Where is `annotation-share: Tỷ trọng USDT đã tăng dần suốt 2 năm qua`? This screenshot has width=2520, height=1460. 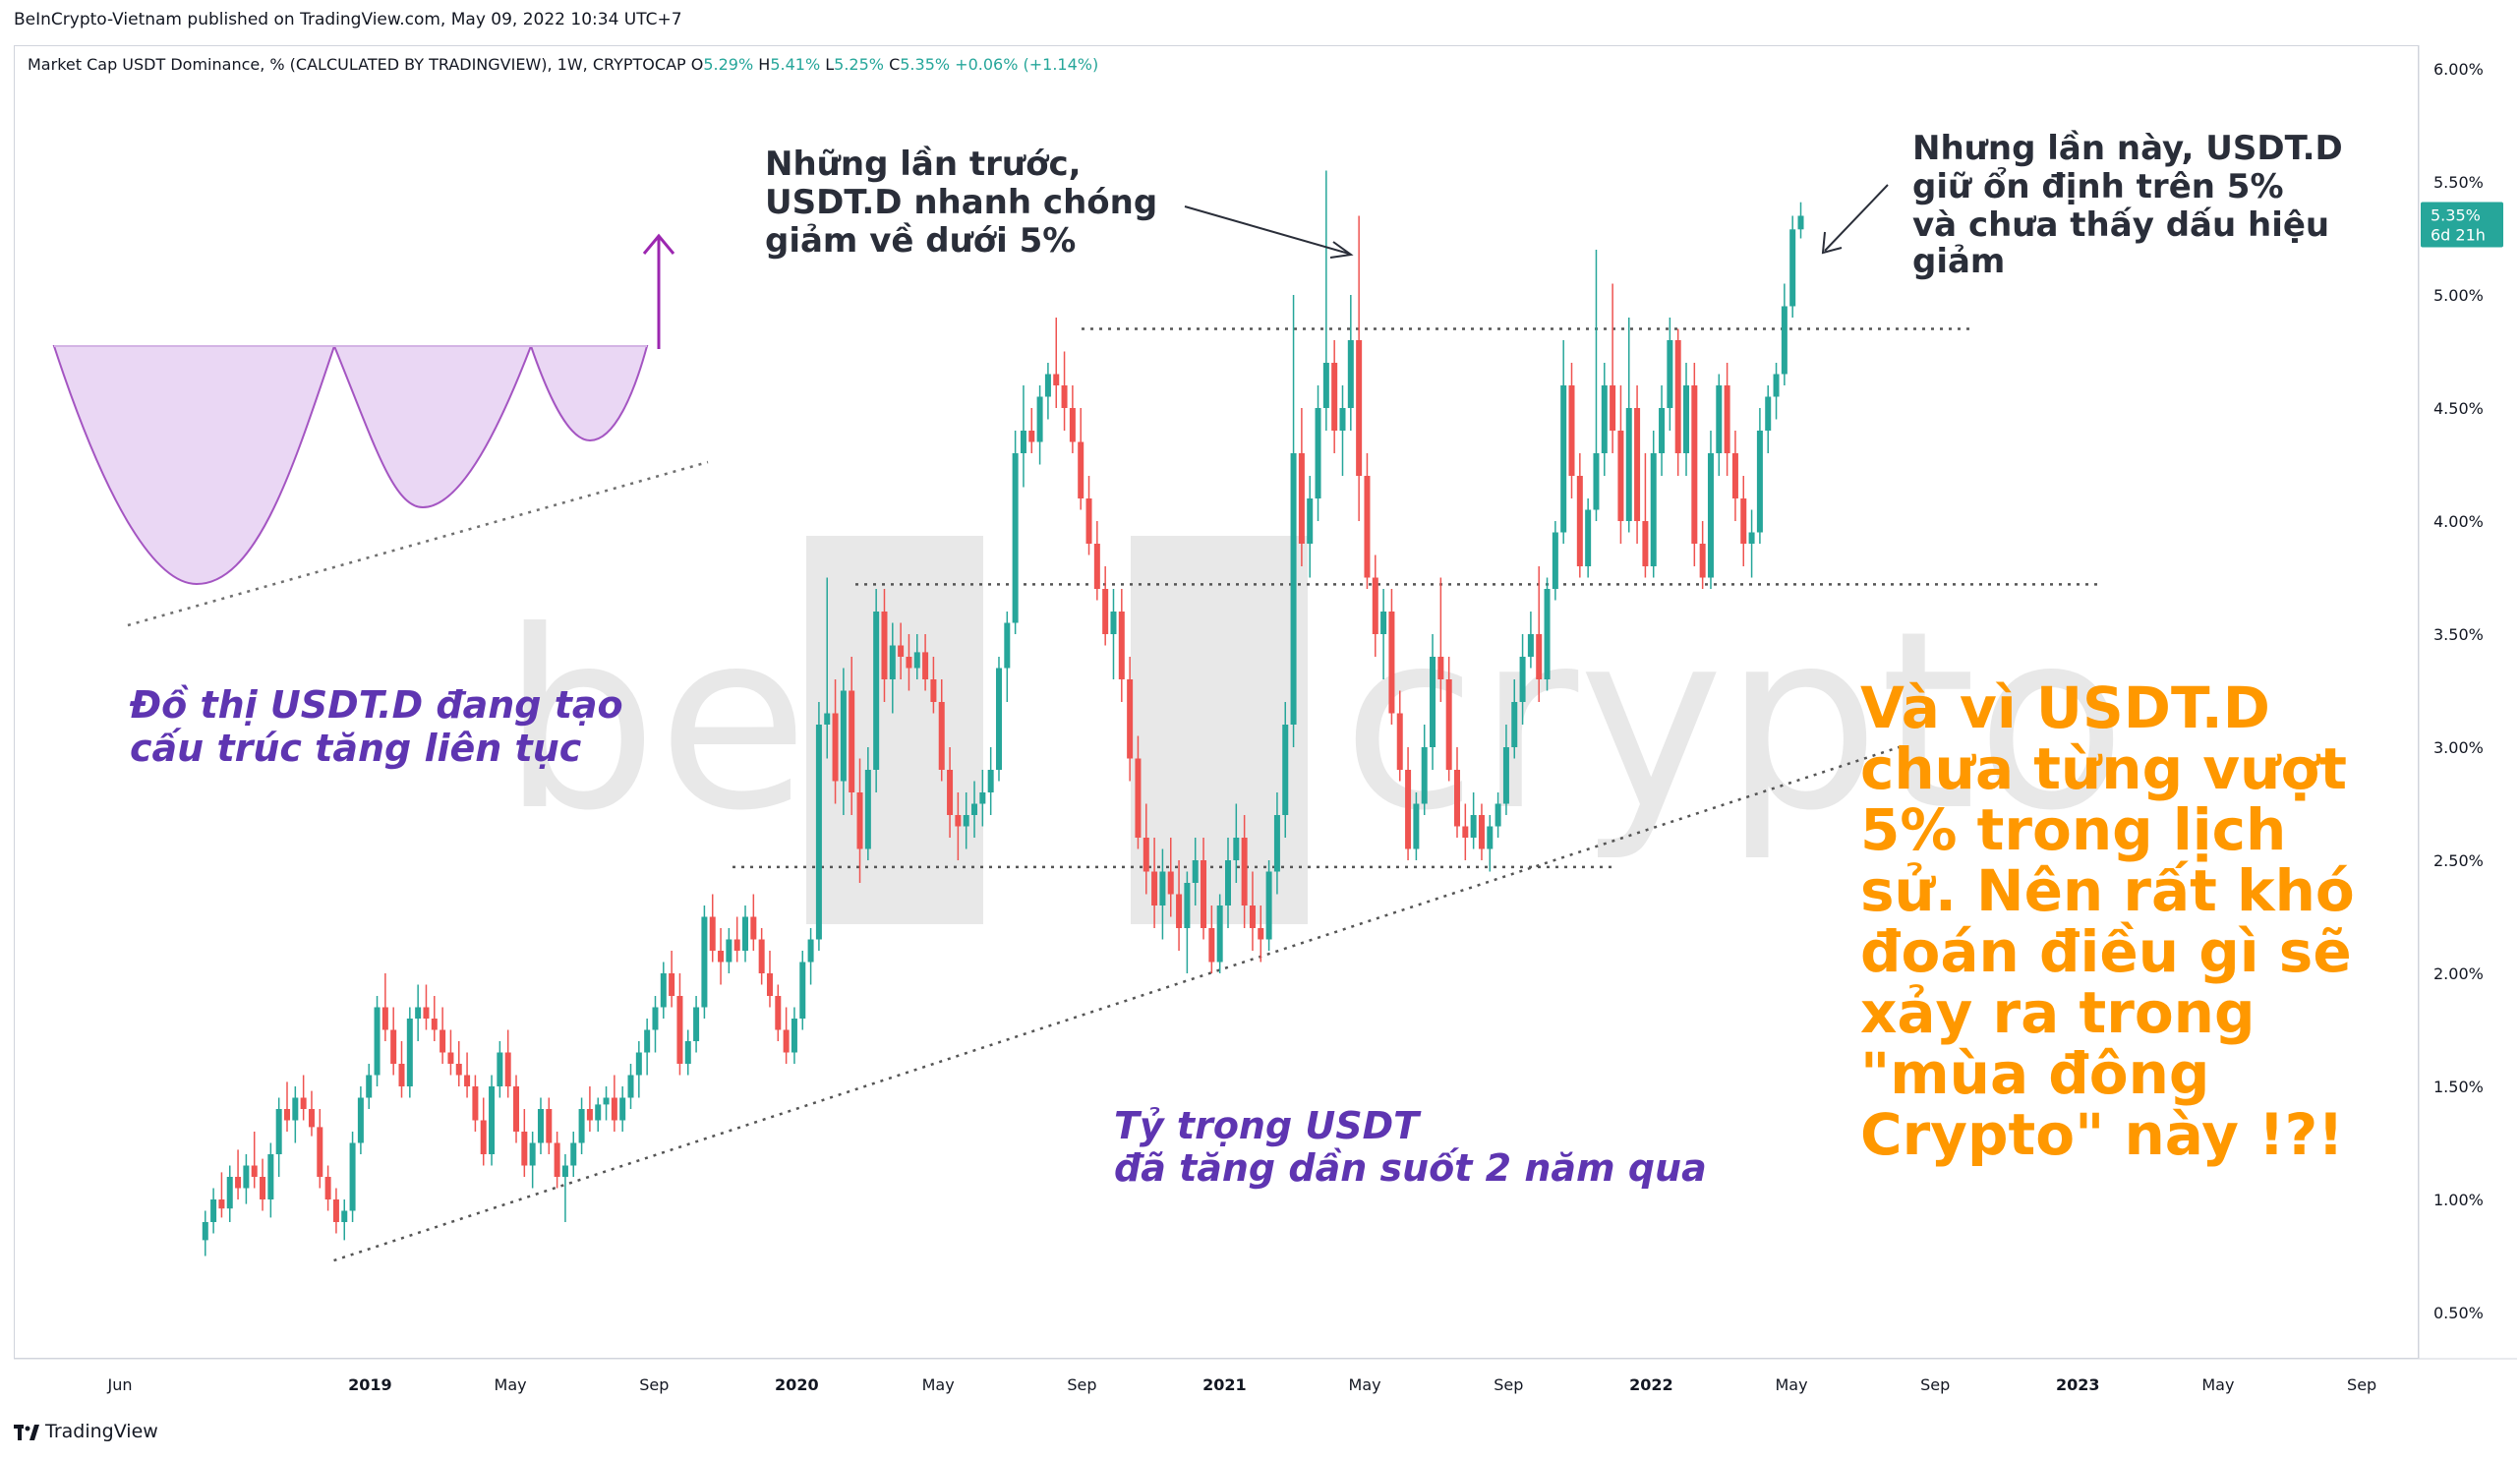 annotation-share: Tỷ trọng USDT đã tăng dần suốt 2 năm qua is located at coordinates (1410, 1147).